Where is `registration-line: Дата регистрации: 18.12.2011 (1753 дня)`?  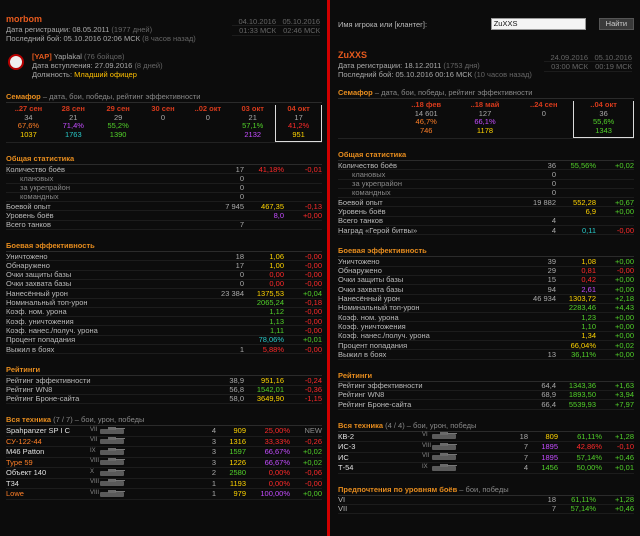 registration-line: Дата регистрации: 18.12.2011 (1753 дня) is located at coordinates (486, 65).